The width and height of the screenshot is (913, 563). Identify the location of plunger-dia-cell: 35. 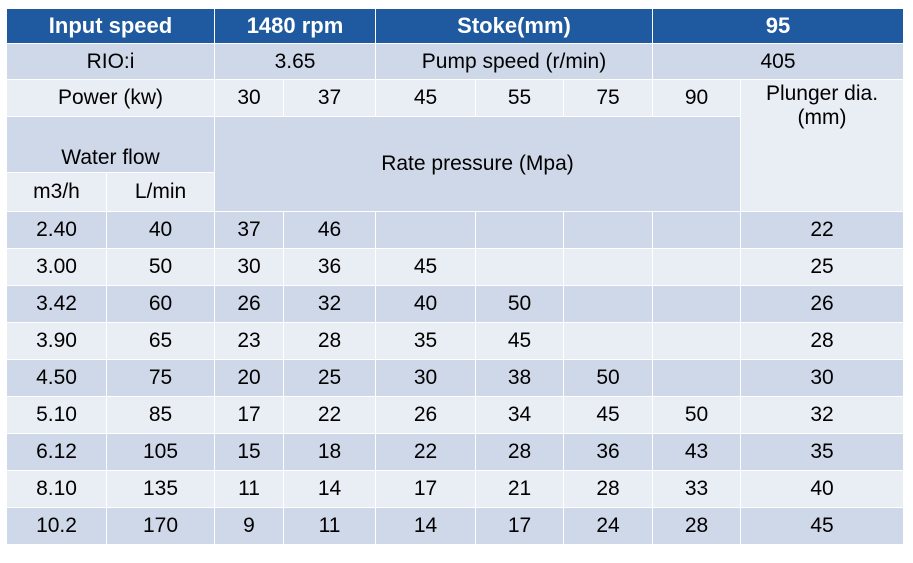
(822, 452).